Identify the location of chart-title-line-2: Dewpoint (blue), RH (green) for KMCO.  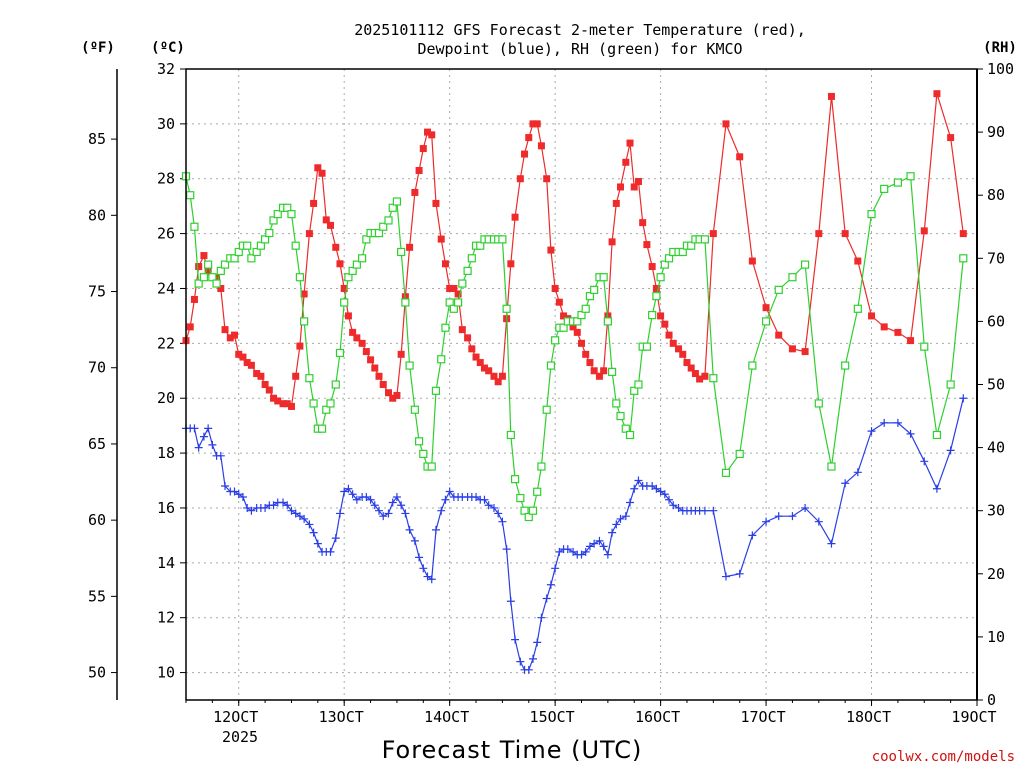
(579, 49).